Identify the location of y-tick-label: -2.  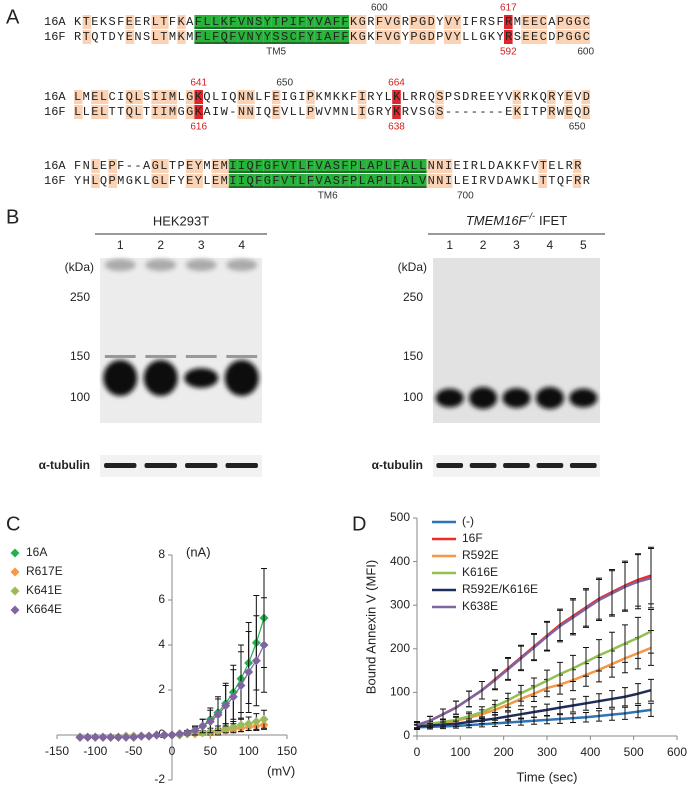
(159, 779).